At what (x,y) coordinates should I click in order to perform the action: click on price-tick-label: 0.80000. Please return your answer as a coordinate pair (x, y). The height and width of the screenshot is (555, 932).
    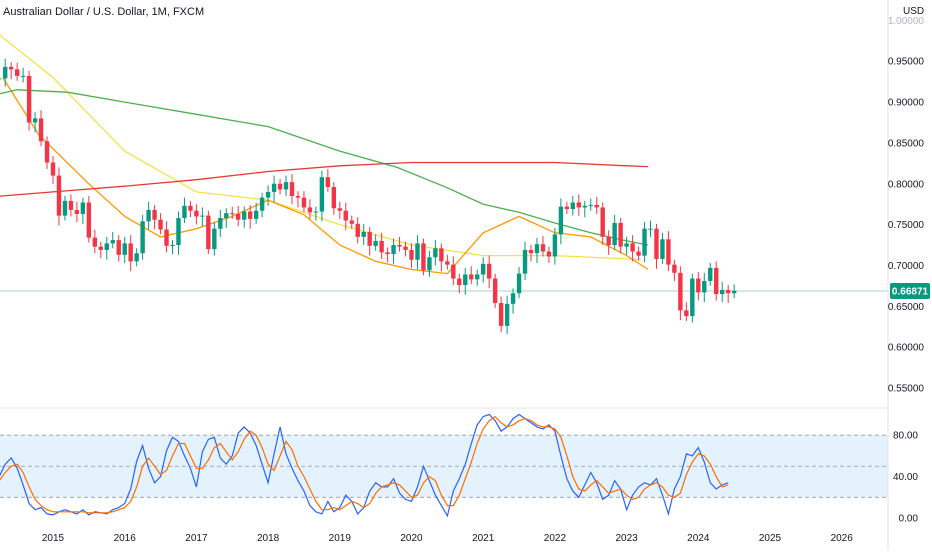
    Looking at the image, I should click on (906, 184).